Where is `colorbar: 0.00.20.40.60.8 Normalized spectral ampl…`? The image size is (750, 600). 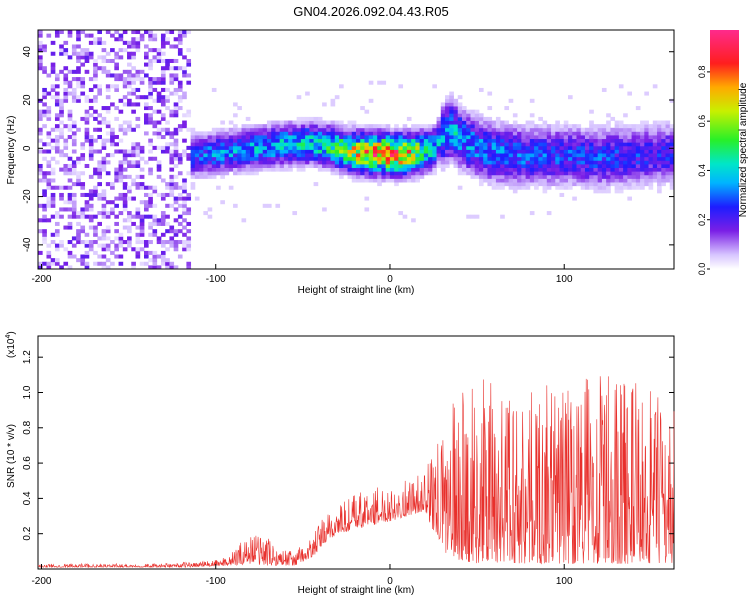 colorbar: 0.00.20.40.60.8 Normalized spectral ampl… is located at coordinates (723, 152).